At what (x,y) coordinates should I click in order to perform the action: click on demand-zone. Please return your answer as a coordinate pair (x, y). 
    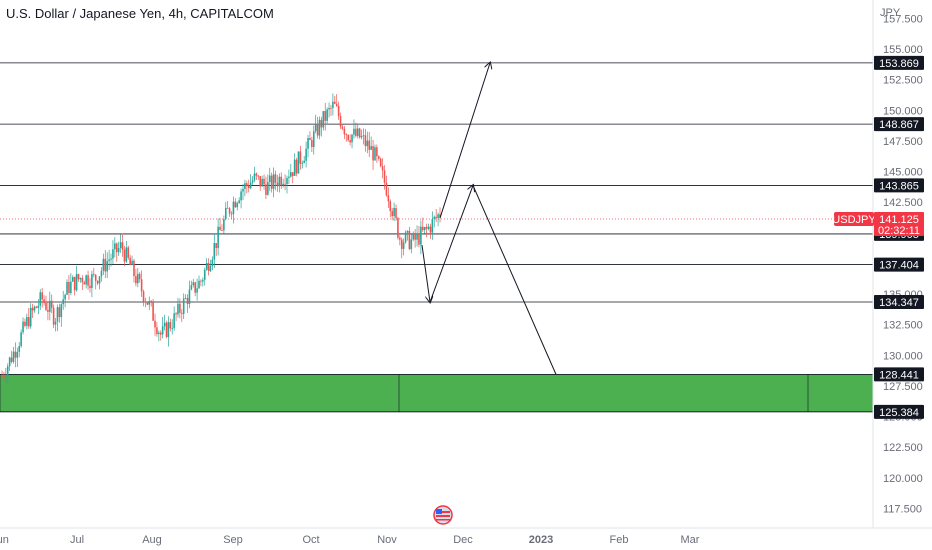
    Looking at the image, I should click on (437, 393).